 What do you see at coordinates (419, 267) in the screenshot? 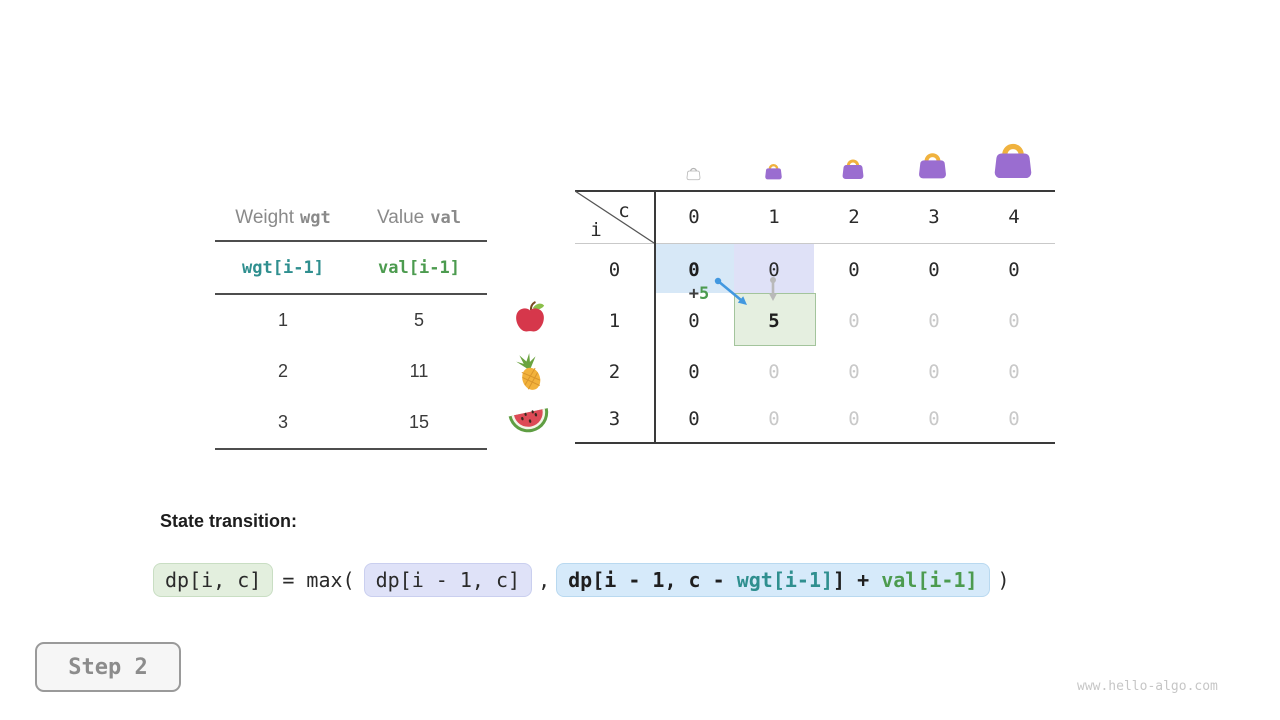
I see `val-expression: val[i-1]` at bounding box center [419, 267].